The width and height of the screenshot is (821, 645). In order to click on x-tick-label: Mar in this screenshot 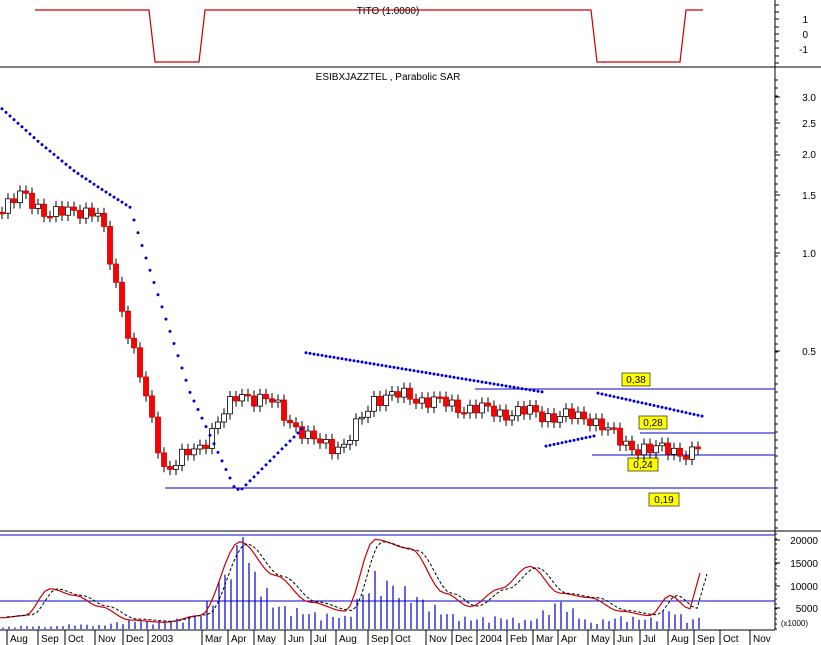, I will do `click(545, 639)`.